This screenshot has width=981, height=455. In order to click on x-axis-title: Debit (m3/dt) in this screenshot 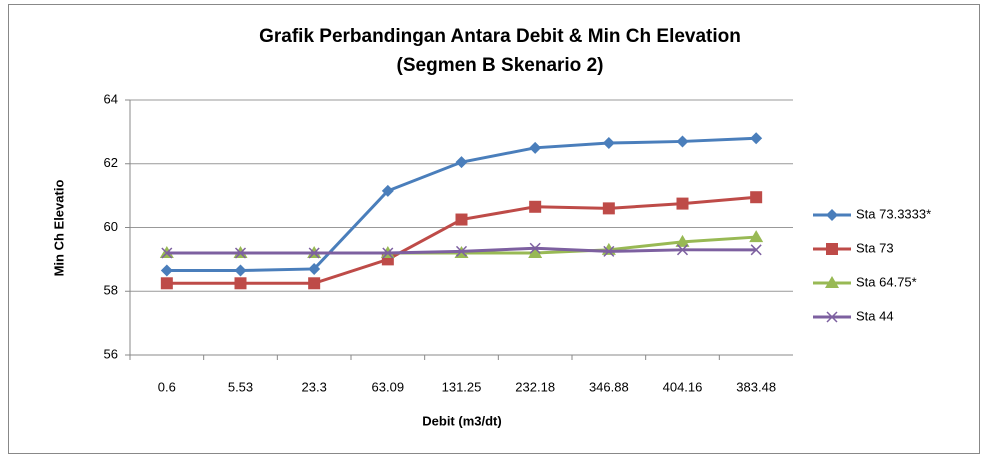, I will do `click(461, 420)`.